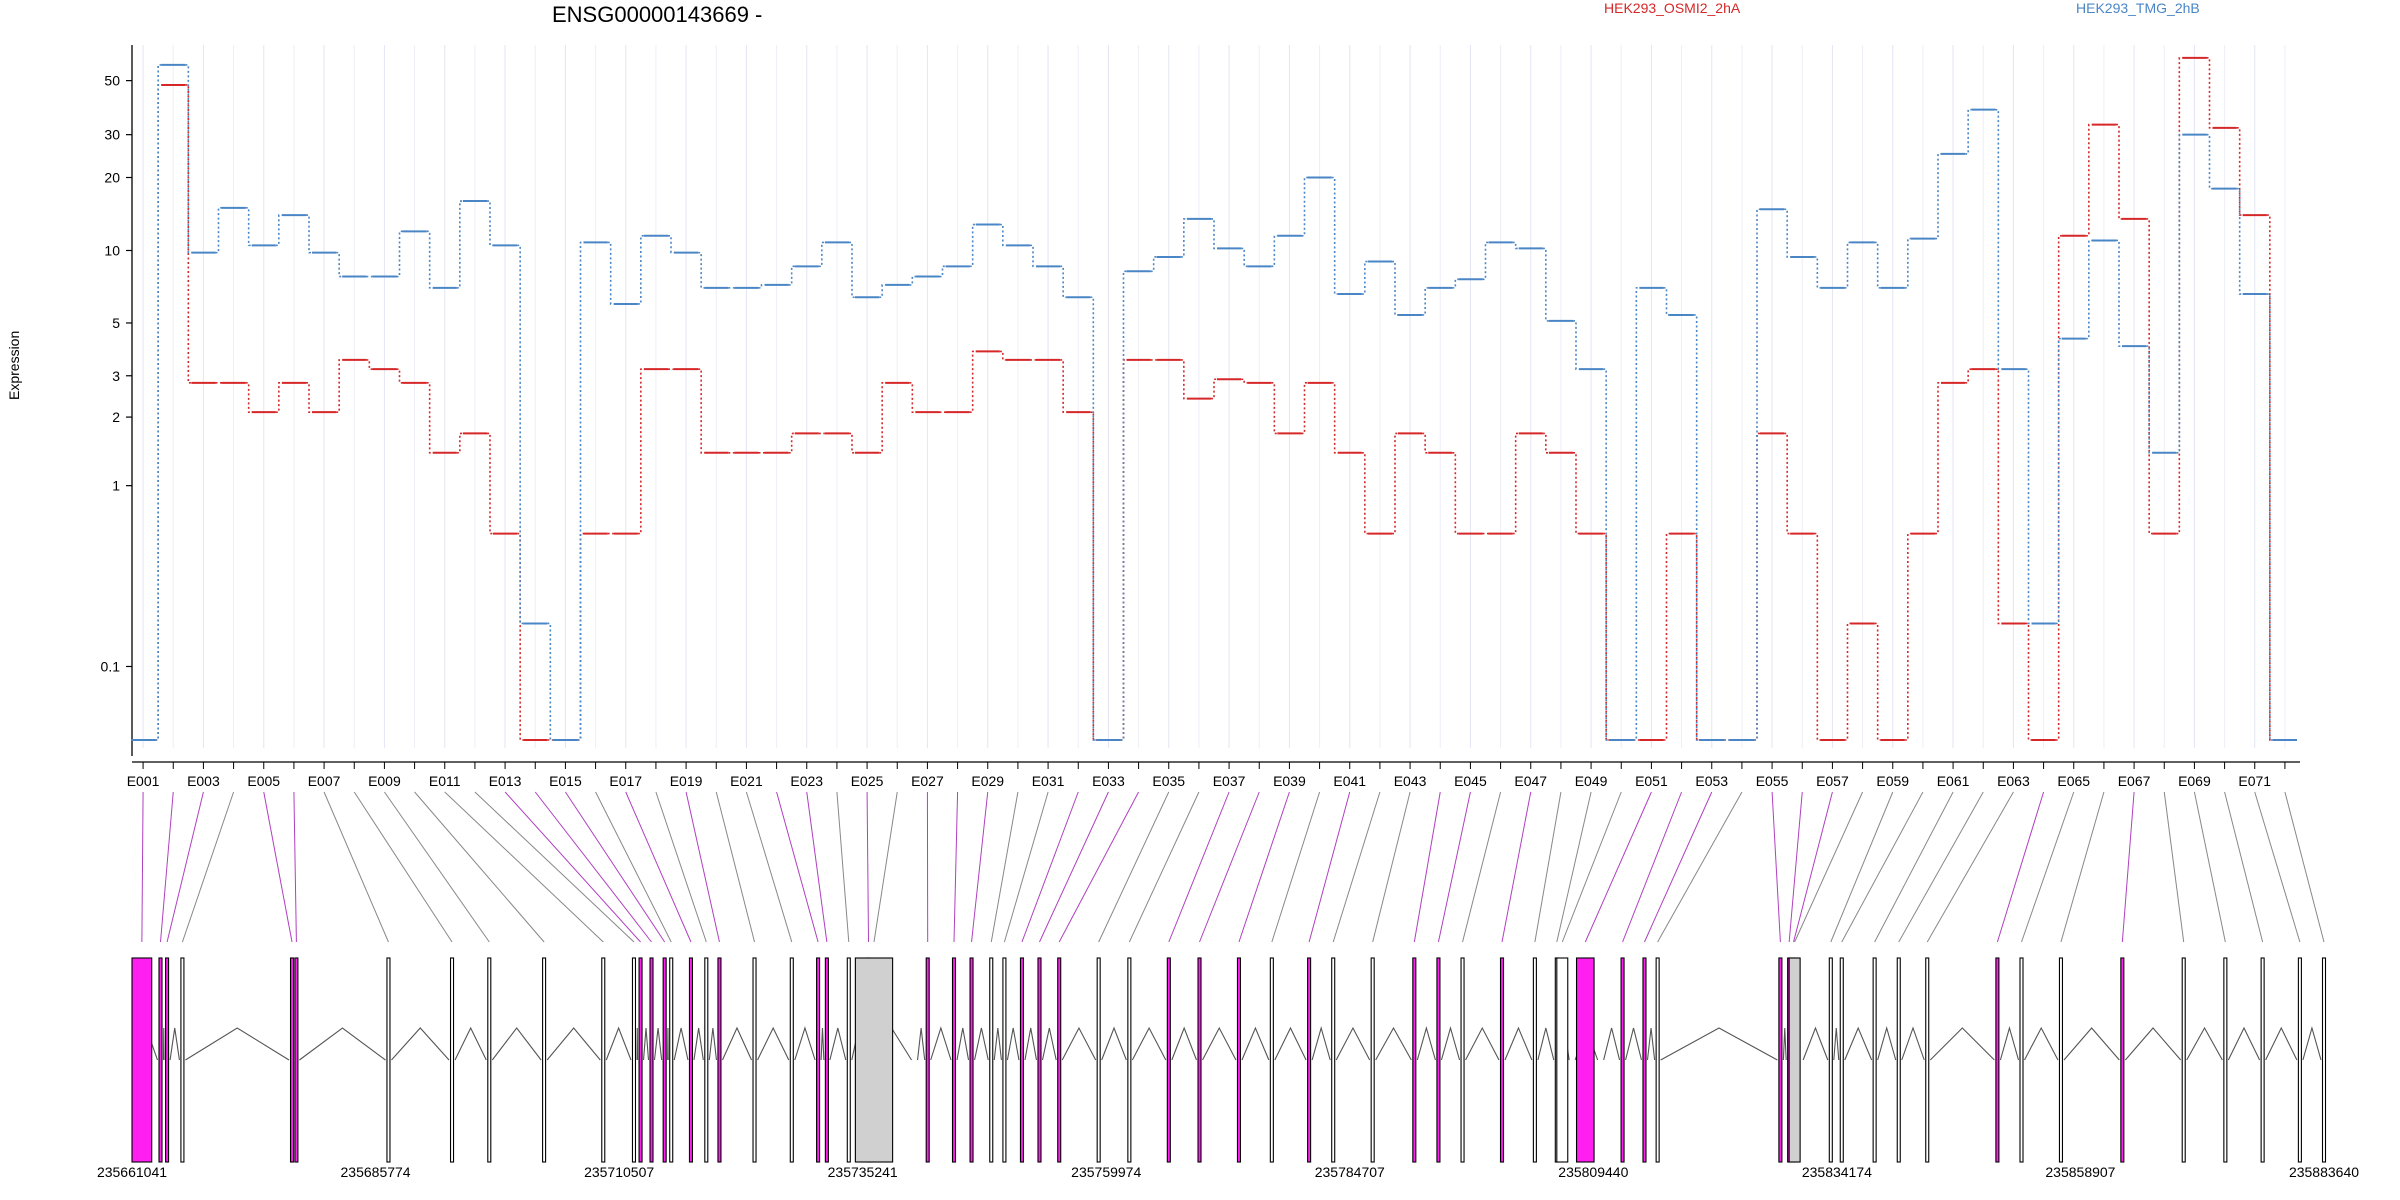 The image size is (2400, 1200). I want to click on x-tick-label: E065, so click(2073, 781).